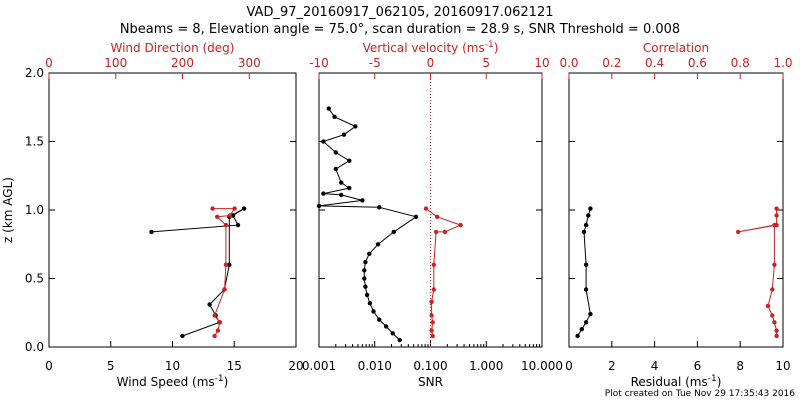  I want to click on bottom-tick-label: 15, so click(234, 366).